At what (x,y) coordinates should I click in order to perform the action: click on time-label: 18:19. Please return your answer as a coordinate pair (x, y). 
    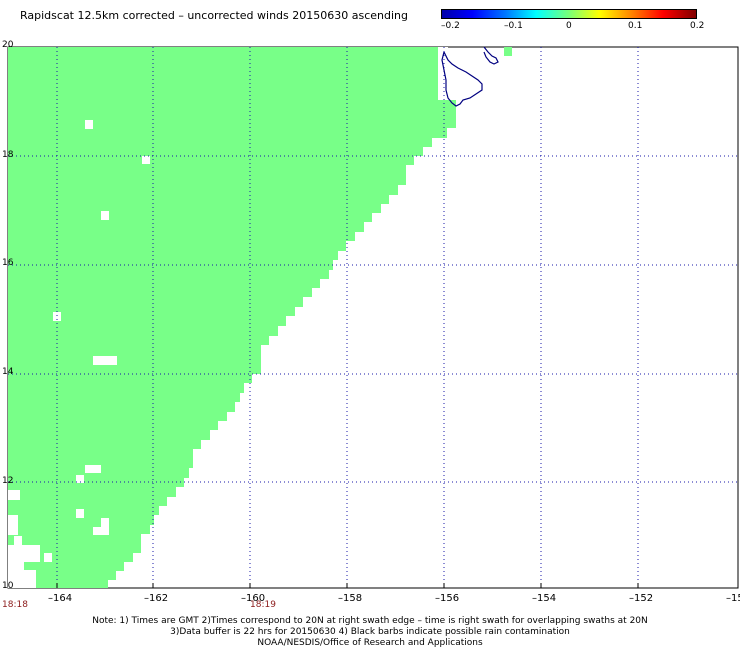
    Looking at the image, I should click on (263, 605).